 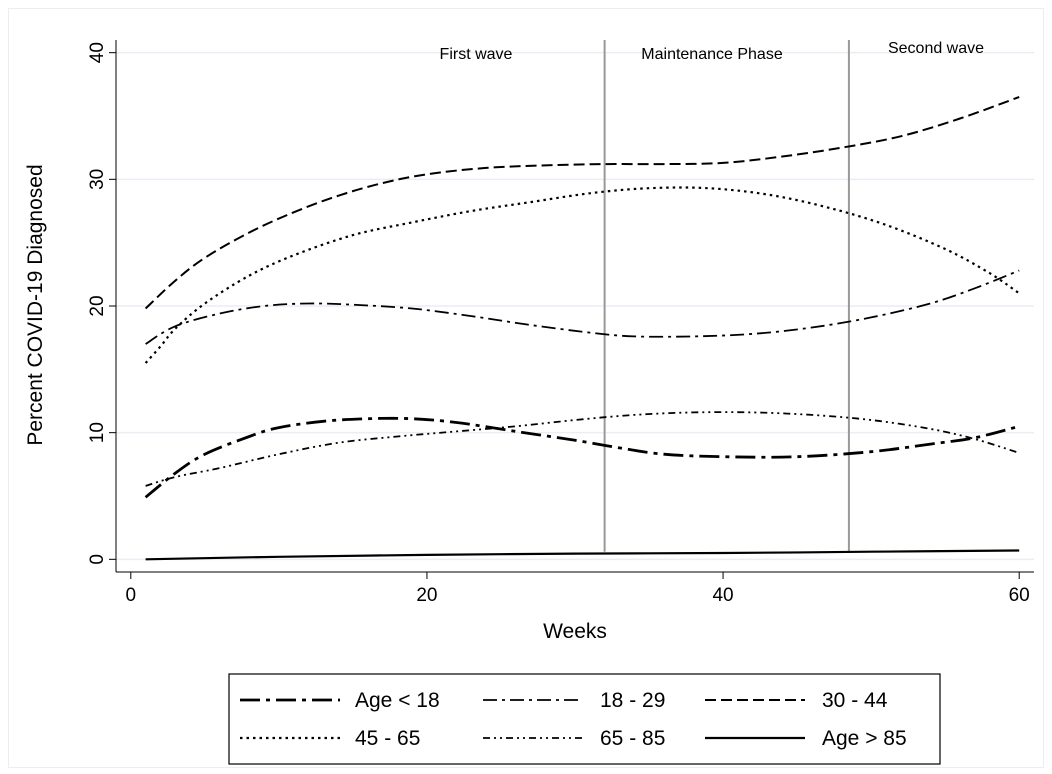 I want to click on x-tick-label: 40, so click(x=722, y=595).